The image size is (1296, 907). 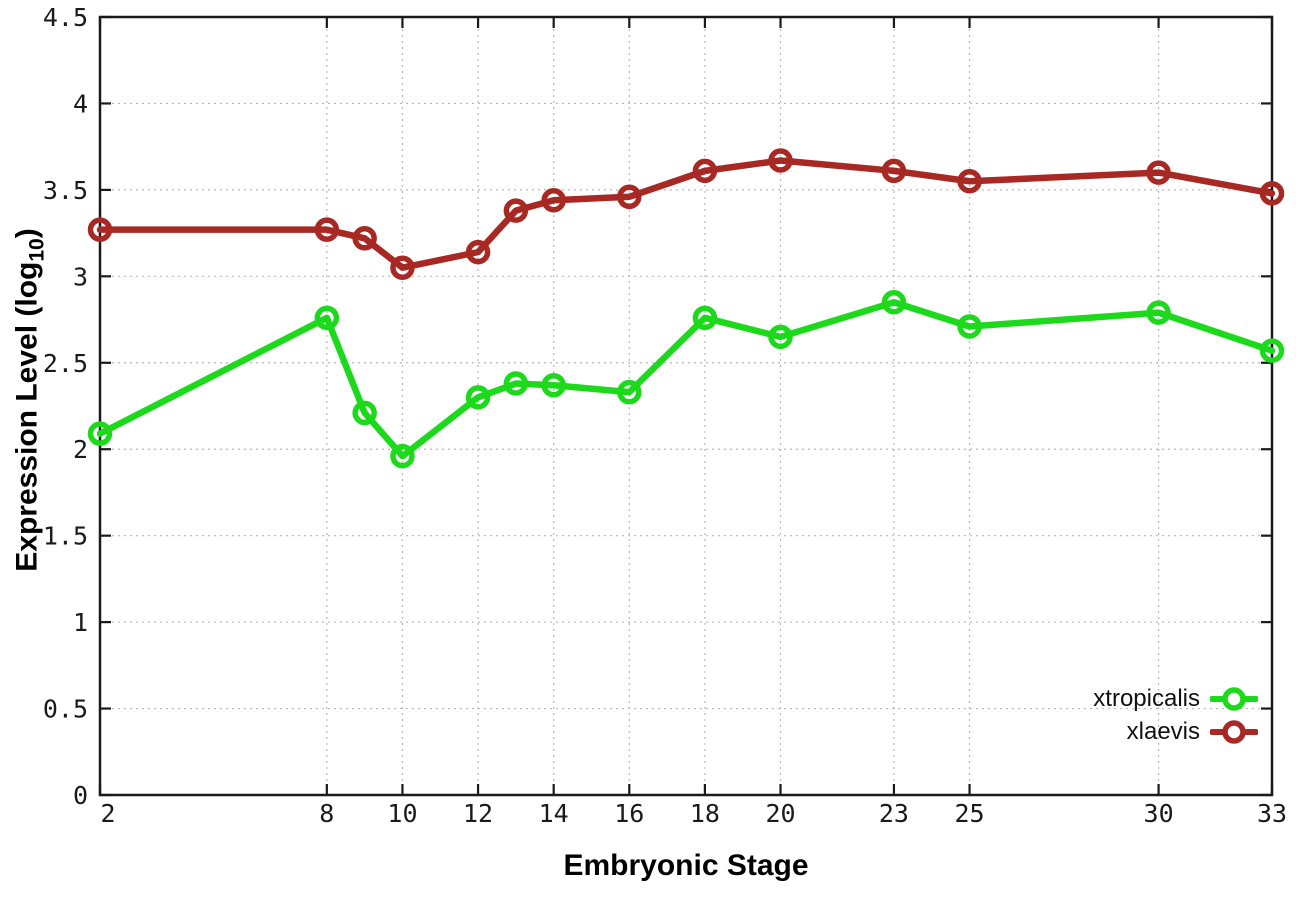 I want to click on y-tick-label: 2, so click(x=80, y=449).